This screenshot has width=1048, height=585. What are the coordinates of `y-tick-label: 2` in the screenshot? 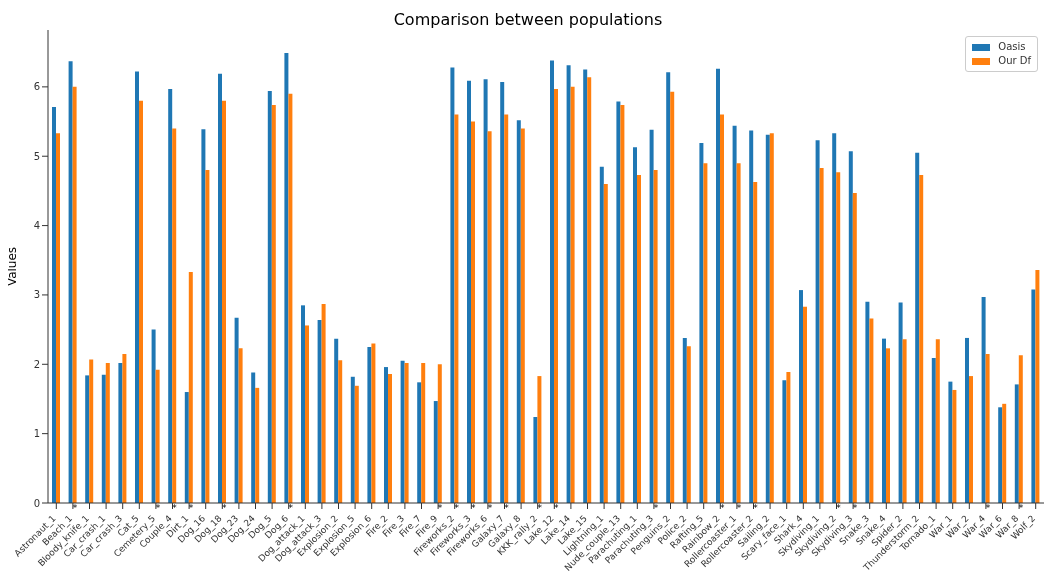 It's located at (36, 364).